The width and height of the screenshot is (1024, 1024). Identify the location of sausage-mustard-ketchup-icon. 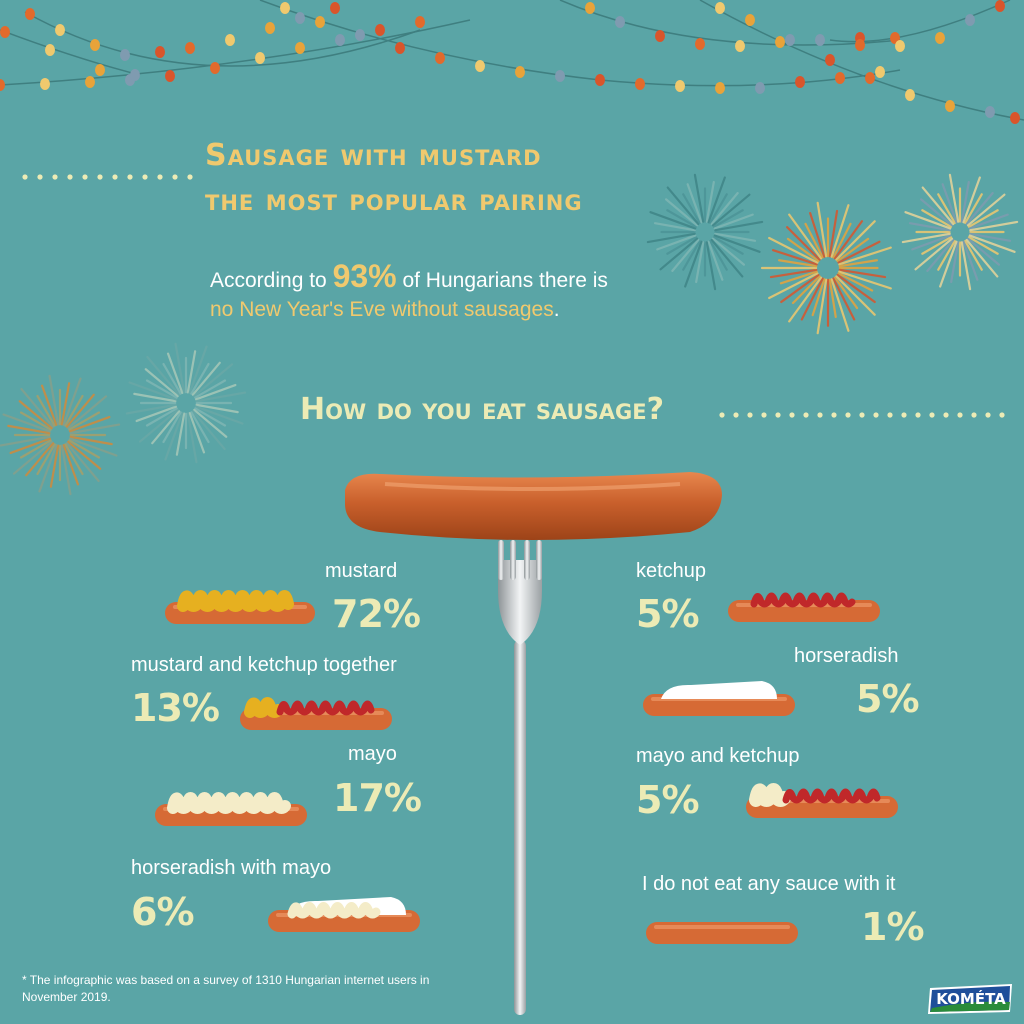
(316, 713).